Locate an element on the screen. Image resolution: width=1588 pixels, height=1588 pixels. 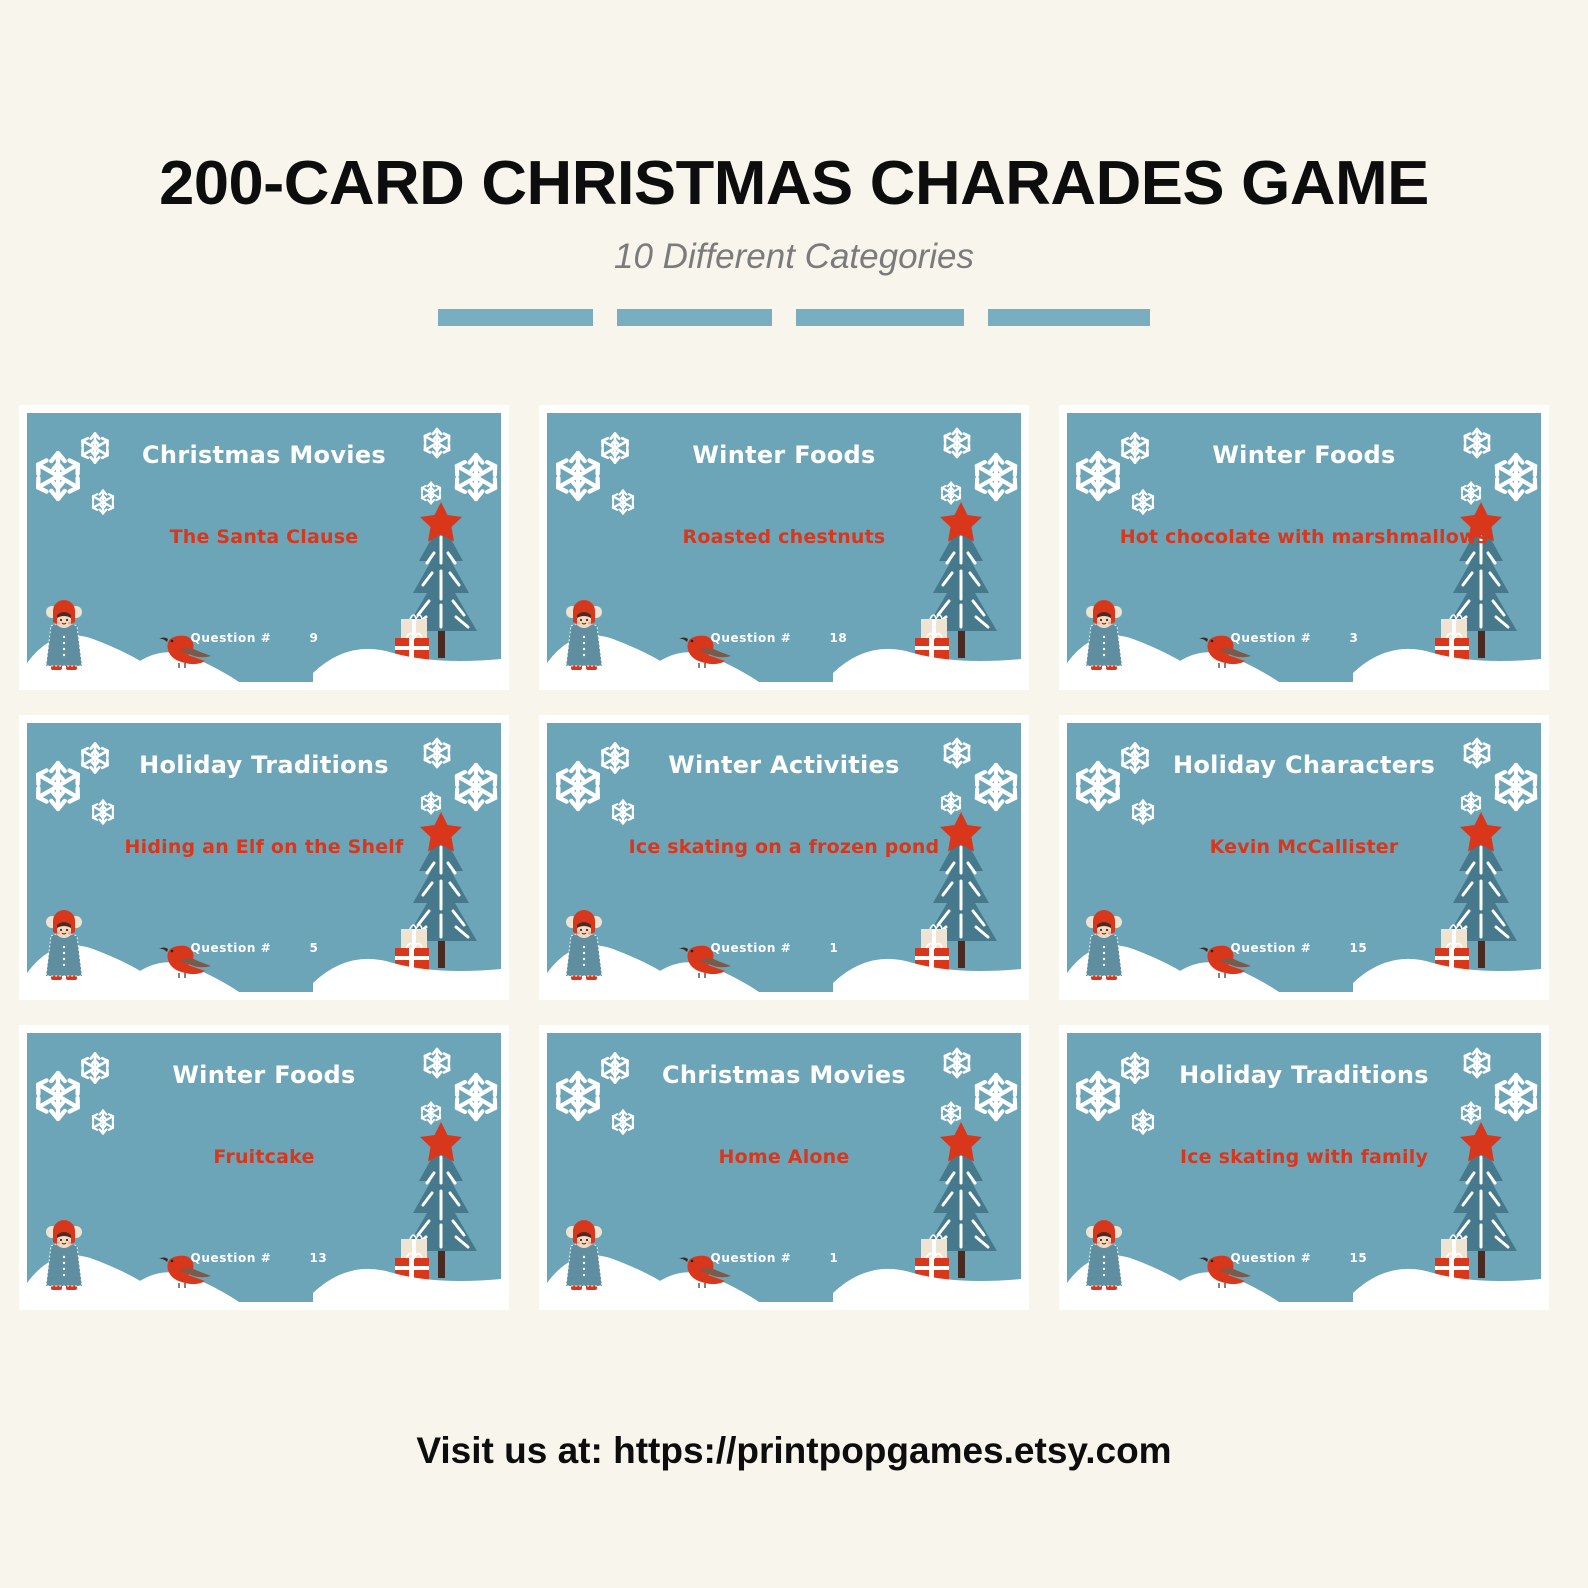
card-answer: Hiding an Elf on the Shelf is located at coordinates (264, 847).